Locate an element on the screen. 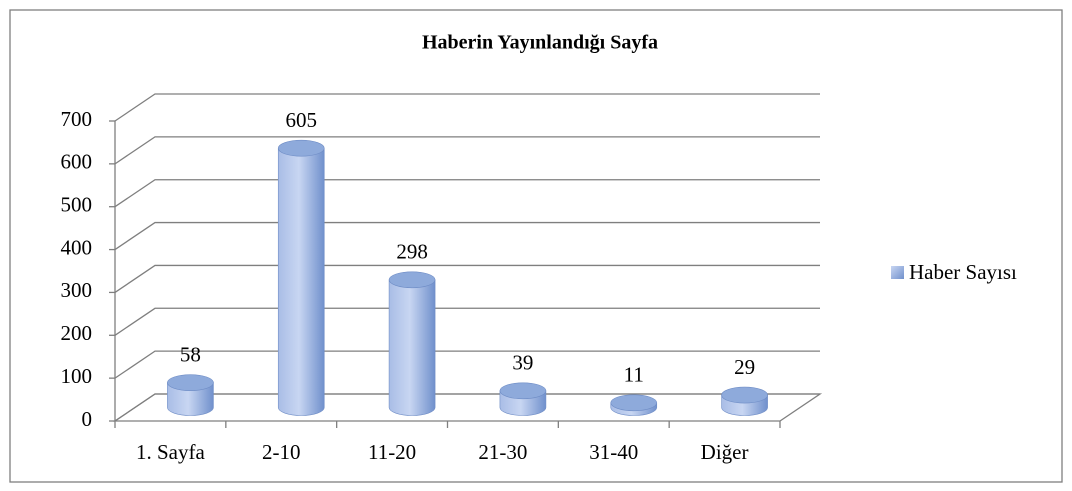 This screenshot has height=491, width=1072. x-tick-label: 1. Sayfa is located at coordinates (170, 452).